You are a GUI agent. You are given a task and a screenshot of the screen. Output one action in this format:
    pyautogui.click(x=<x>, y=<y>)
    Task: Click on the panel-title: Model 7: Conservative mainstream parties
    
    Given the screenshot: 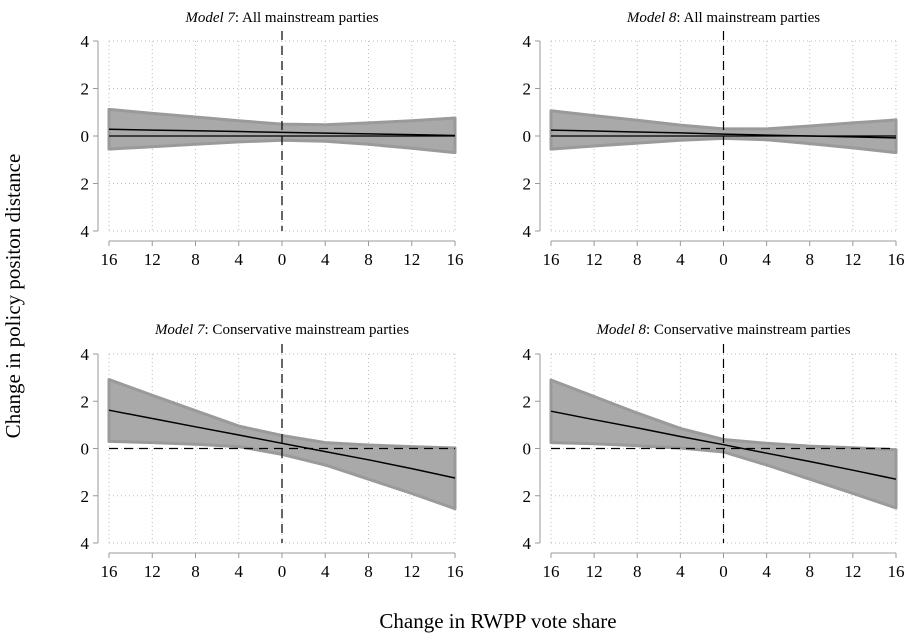 What is the action you would take?
    pyautogui.click(x=281, y=330)
    